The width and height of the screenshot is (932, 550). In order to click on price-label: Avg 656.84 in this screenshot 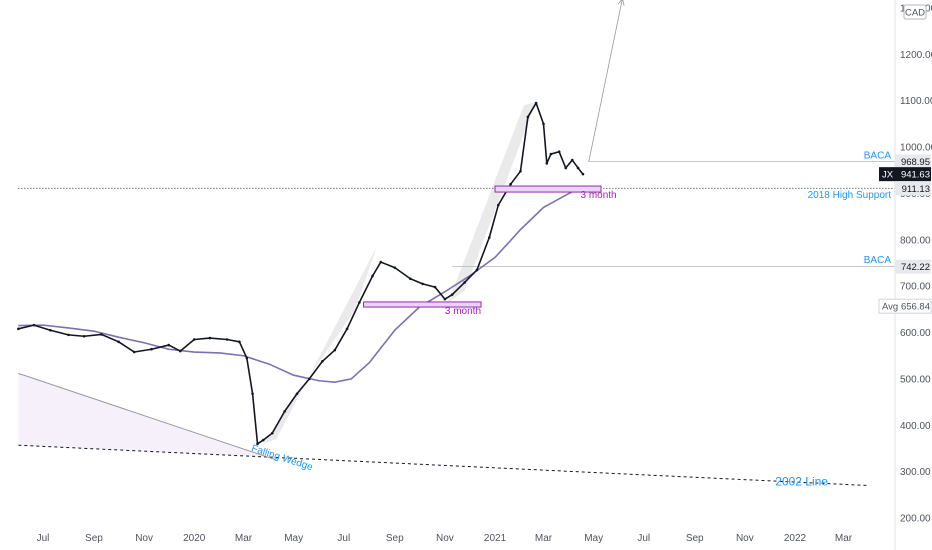, I will do `click(905, 306)`.